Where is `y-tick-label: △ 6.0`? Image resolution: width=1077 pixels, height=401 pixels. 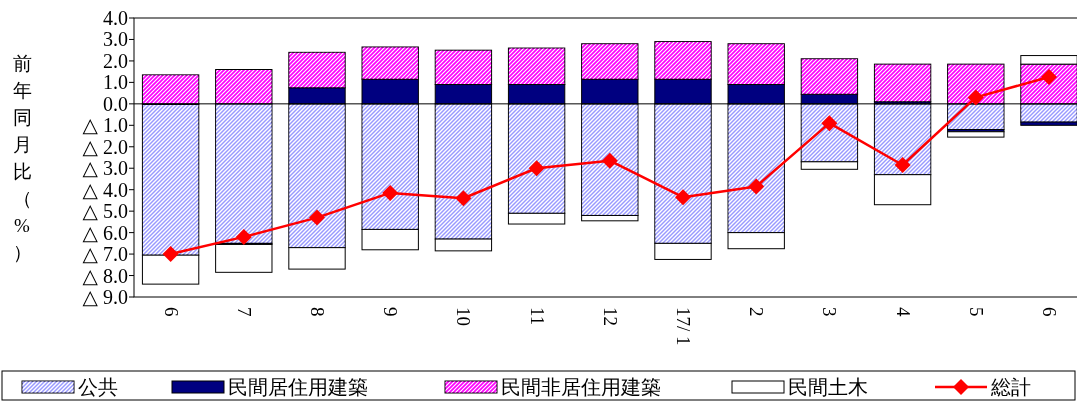
y-tick-label: △ 6.0 is located at coordinates (105, 232).